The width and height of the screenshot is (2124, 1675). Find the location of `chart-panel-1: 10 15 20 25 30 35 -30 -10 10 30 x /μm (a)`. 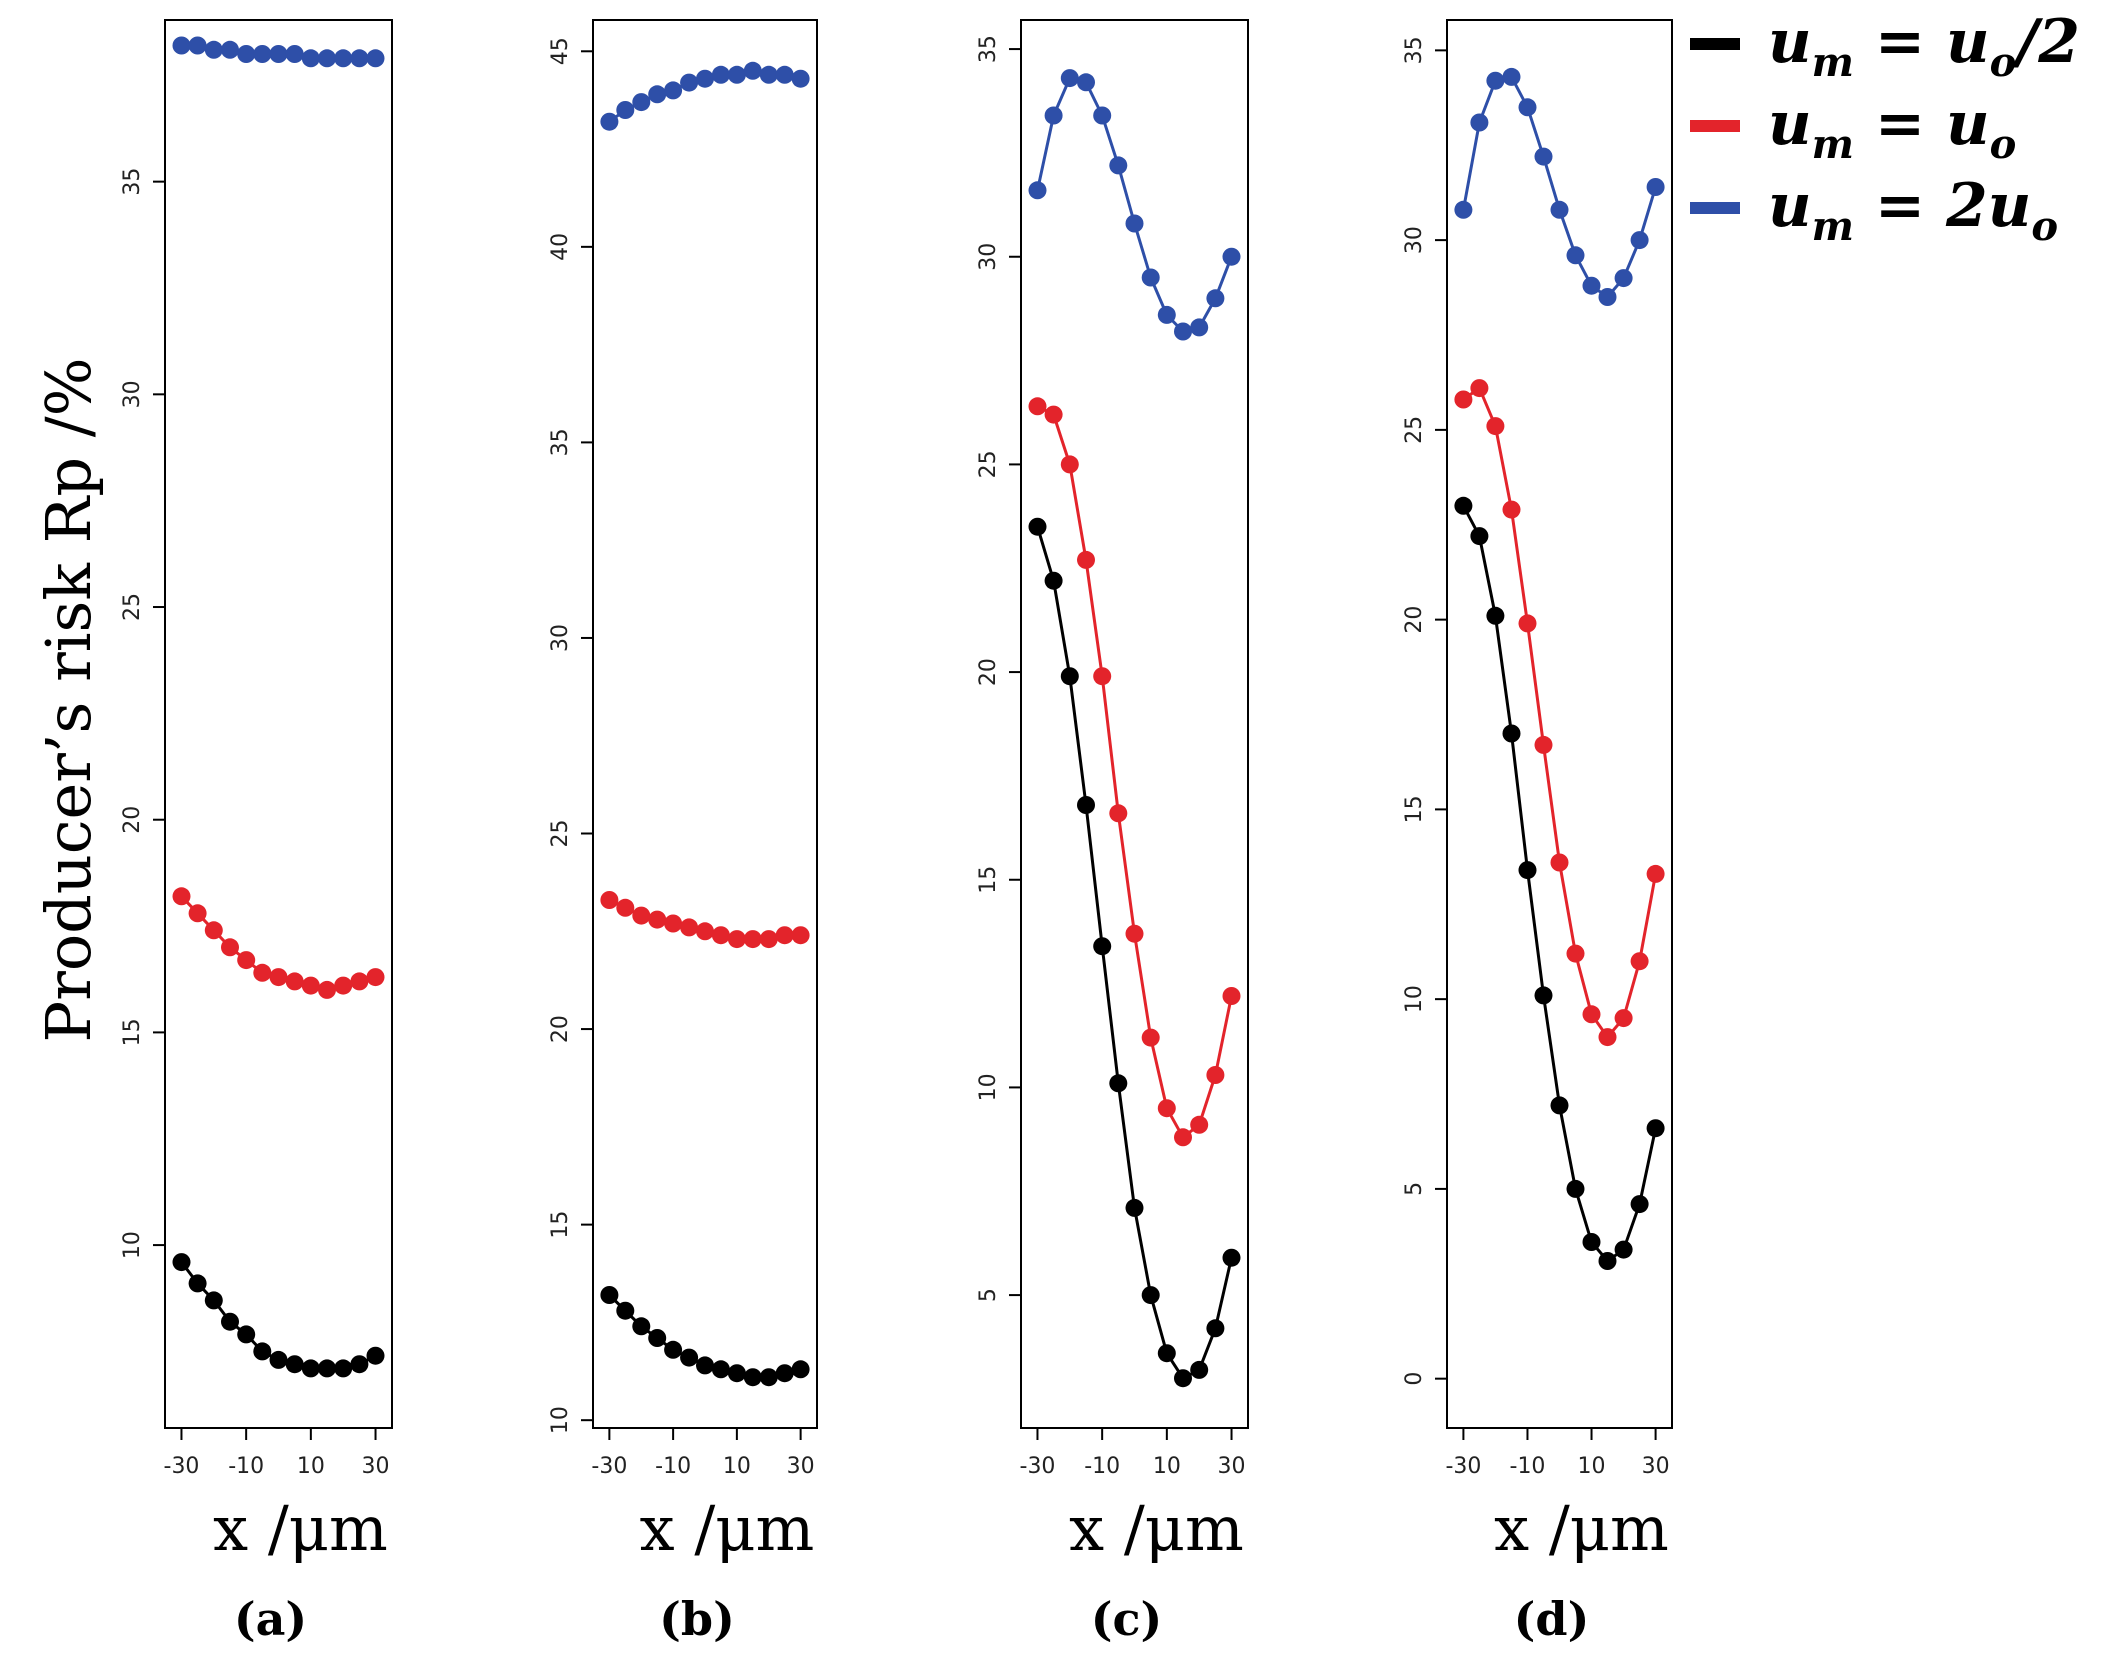

chart-panel-1: 10 15 20 25 30 35 -30 -10 10 30 x /μm (a) is located at coordinates (256, 832).